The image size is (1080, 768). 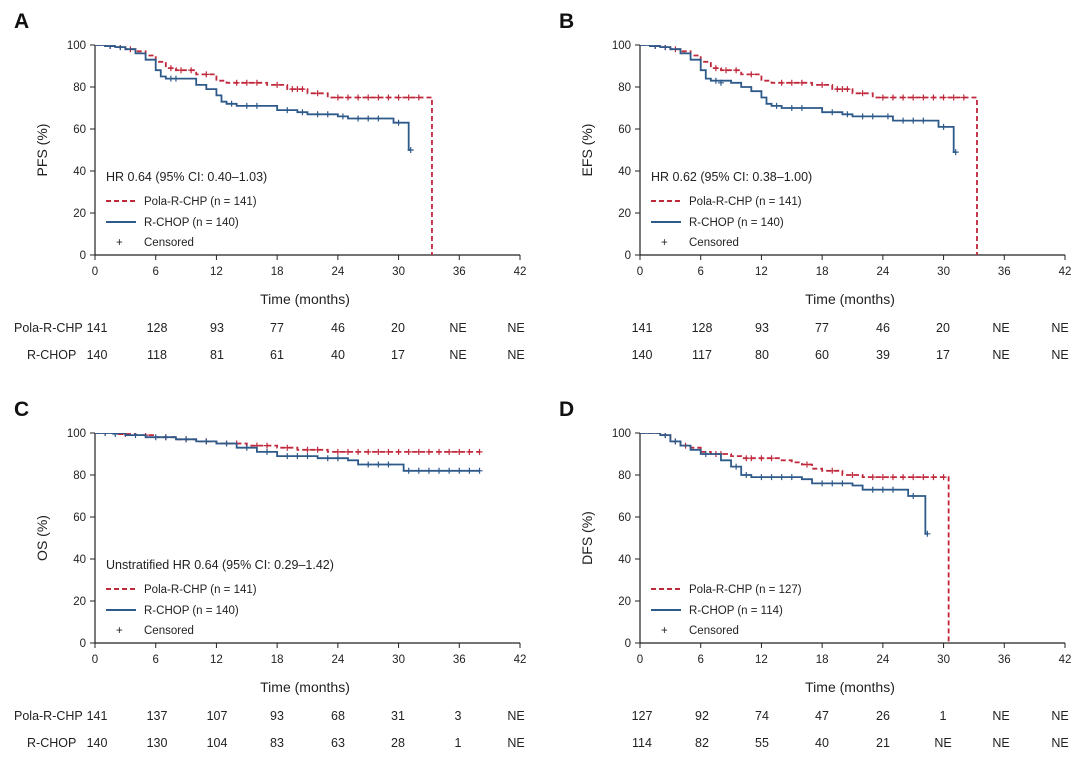 What do you see at coordinates (217, 743) in the screenshot?
I see `risk-cell: 104` at bounding box center [217, 743].